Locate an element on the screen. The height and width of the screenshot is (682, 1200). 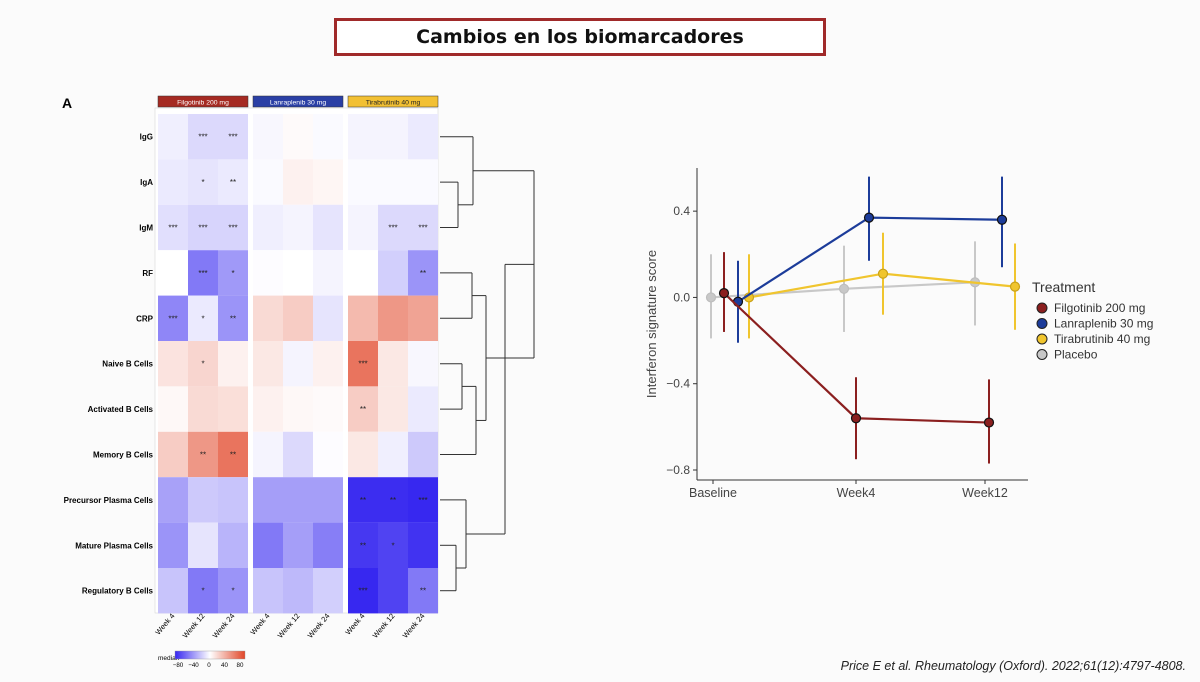
series-lanraplenib-30-mg is located at coordinates (870, 259).